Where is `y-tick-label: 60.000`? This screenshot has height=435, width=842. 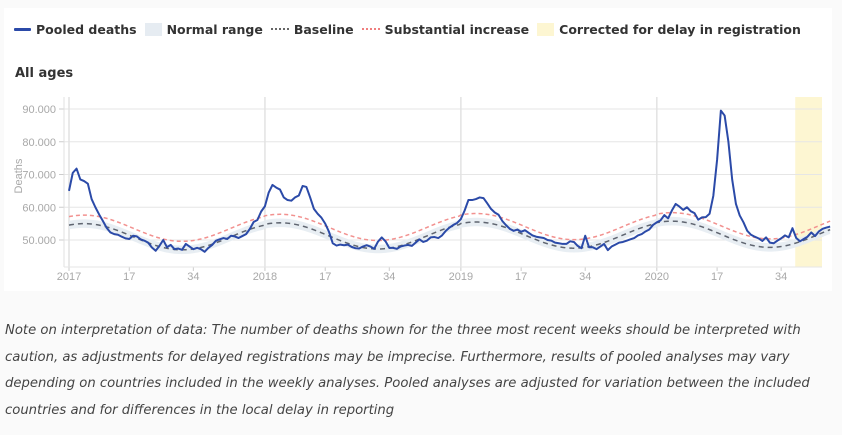 y-tick-label: 60.000 is located at coordinates (39, 208).